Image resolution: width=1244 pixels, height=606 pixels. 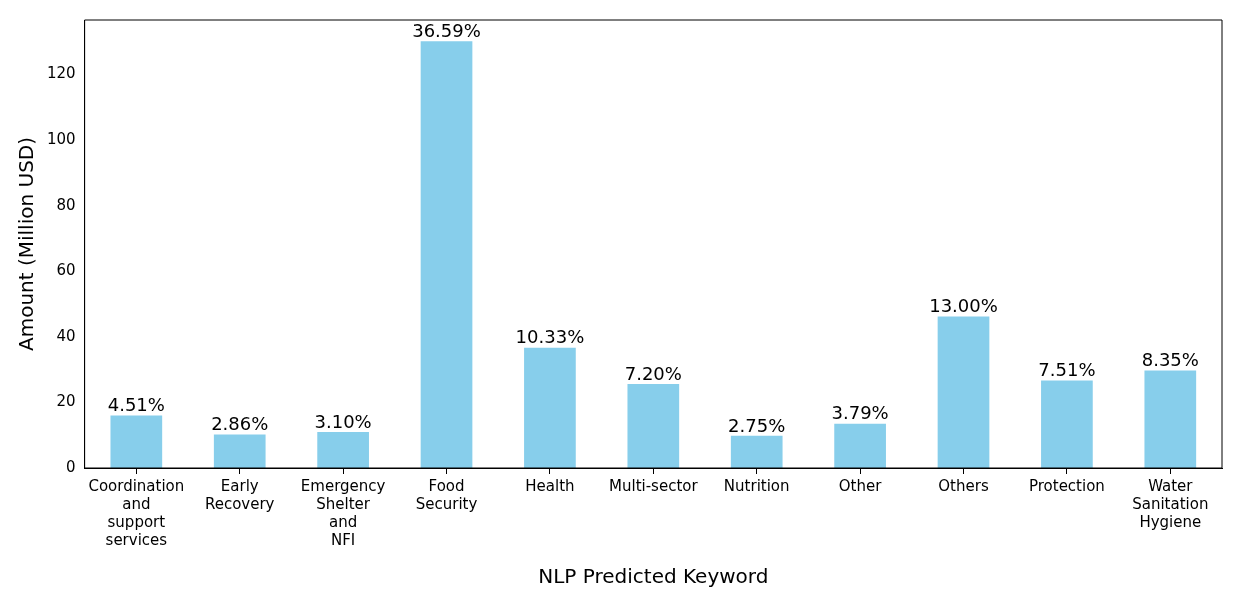 What do you see at coordinates (963, 485) in the screenshot?
I see `x-tick-label: Others` at bounding box center [963, 485].